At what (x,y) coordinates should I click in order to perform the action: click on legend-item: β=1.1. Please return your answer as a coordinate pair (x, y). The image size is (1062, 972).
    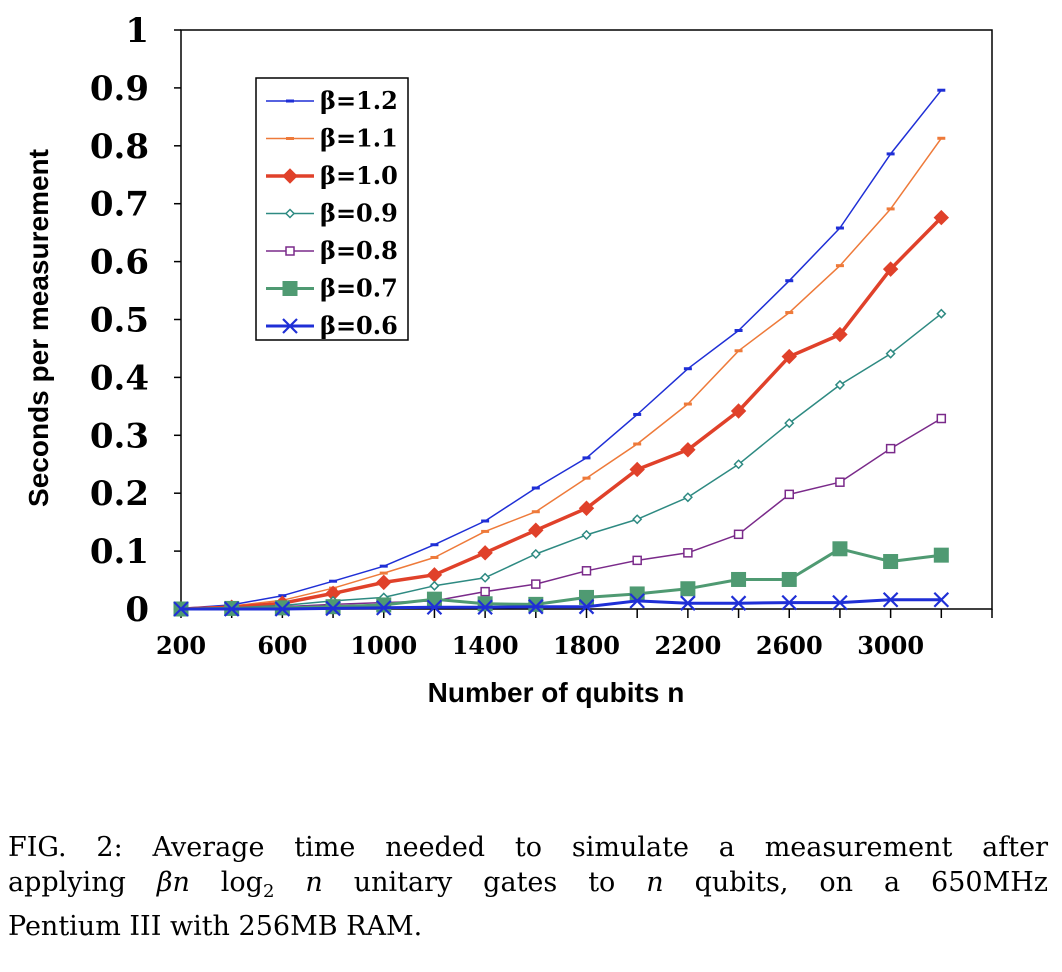
    Looking at the image, I should click on (332, 138).